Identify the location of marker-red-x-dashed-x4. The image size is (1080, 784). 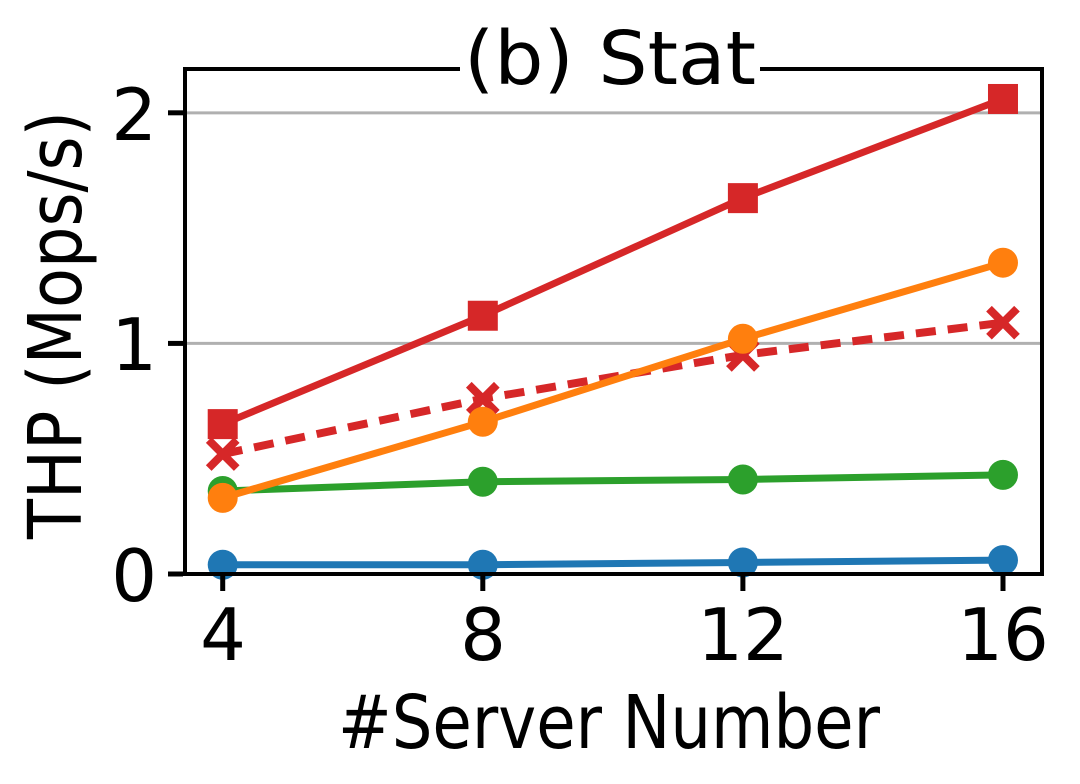
(222, 454).